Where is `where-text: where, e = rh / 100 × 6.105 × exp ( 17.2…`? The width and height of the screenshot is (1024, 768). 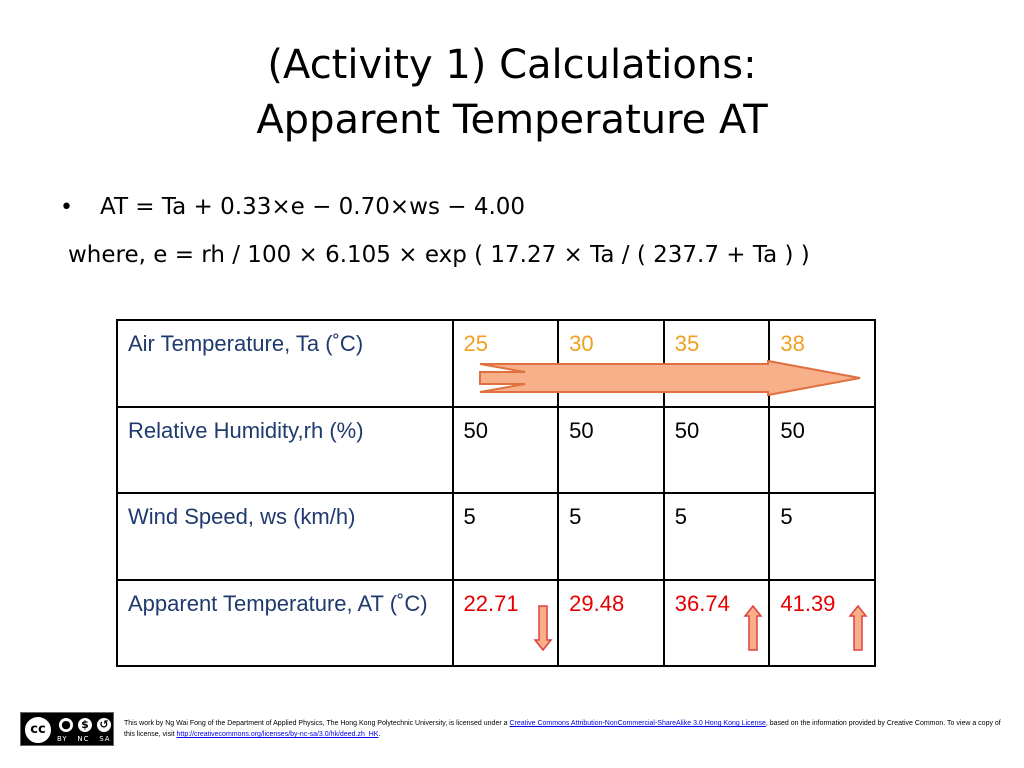 where-text: where, e = rh / 100 × 6.105 × exp ( 17.2… is located at coordinates (439, 255).